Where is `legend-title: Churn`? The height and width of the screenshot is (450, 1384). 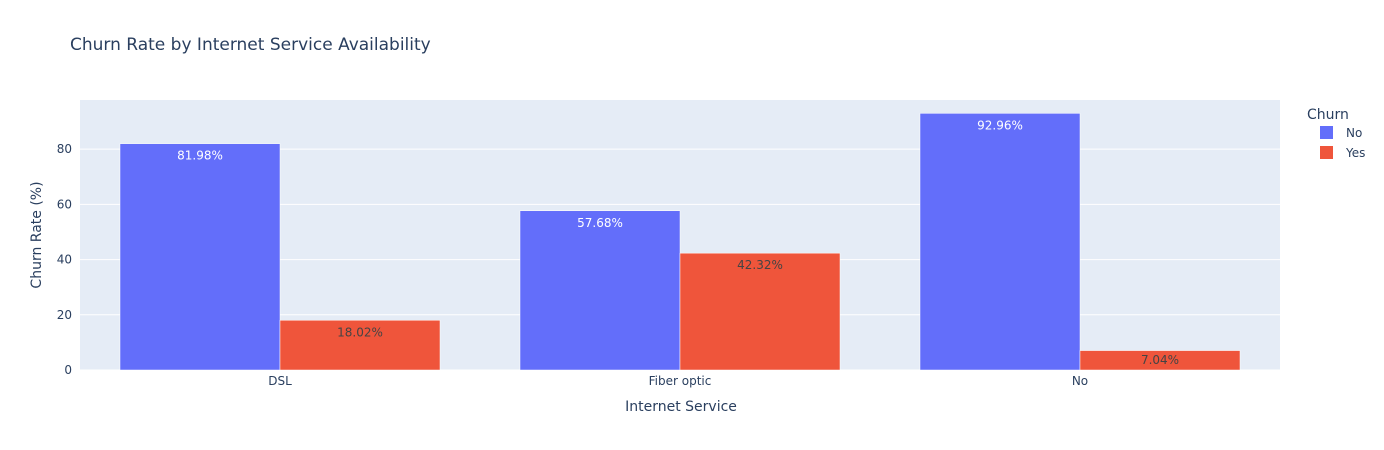
legend-title: Churn is located at coordinates (1328, 115).